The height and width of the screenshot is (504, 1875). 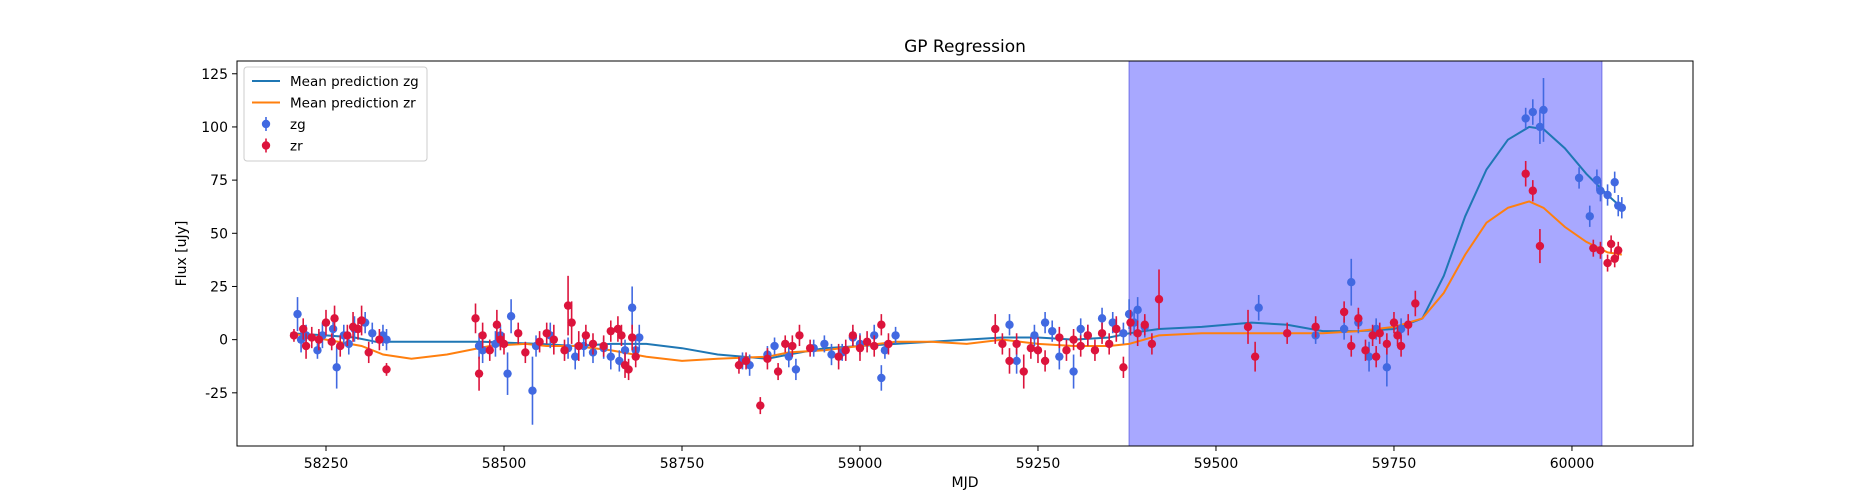 What do you see at coordinates (214, 75) in the screenshot?
I see `y-tick-label: 125` at bounding box center [214, 75].